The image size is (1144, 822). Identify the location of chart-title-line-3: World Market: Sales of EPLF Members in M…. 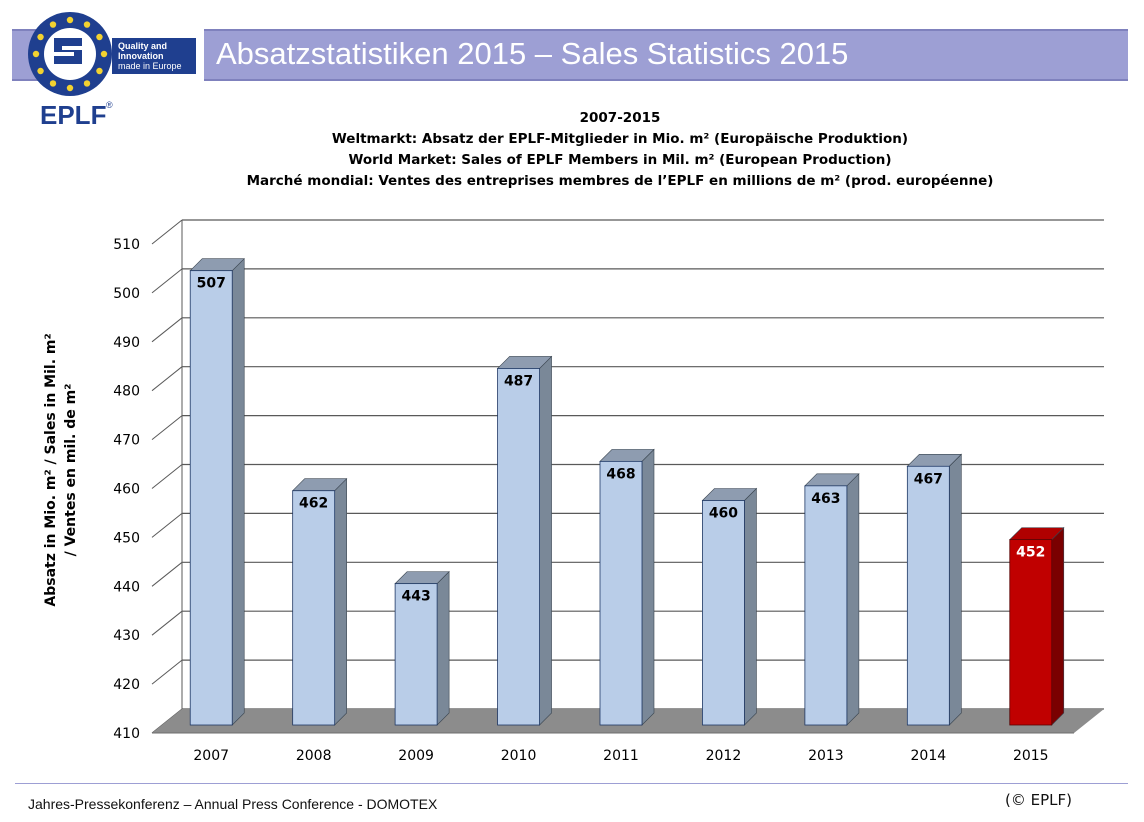
(620, 160).